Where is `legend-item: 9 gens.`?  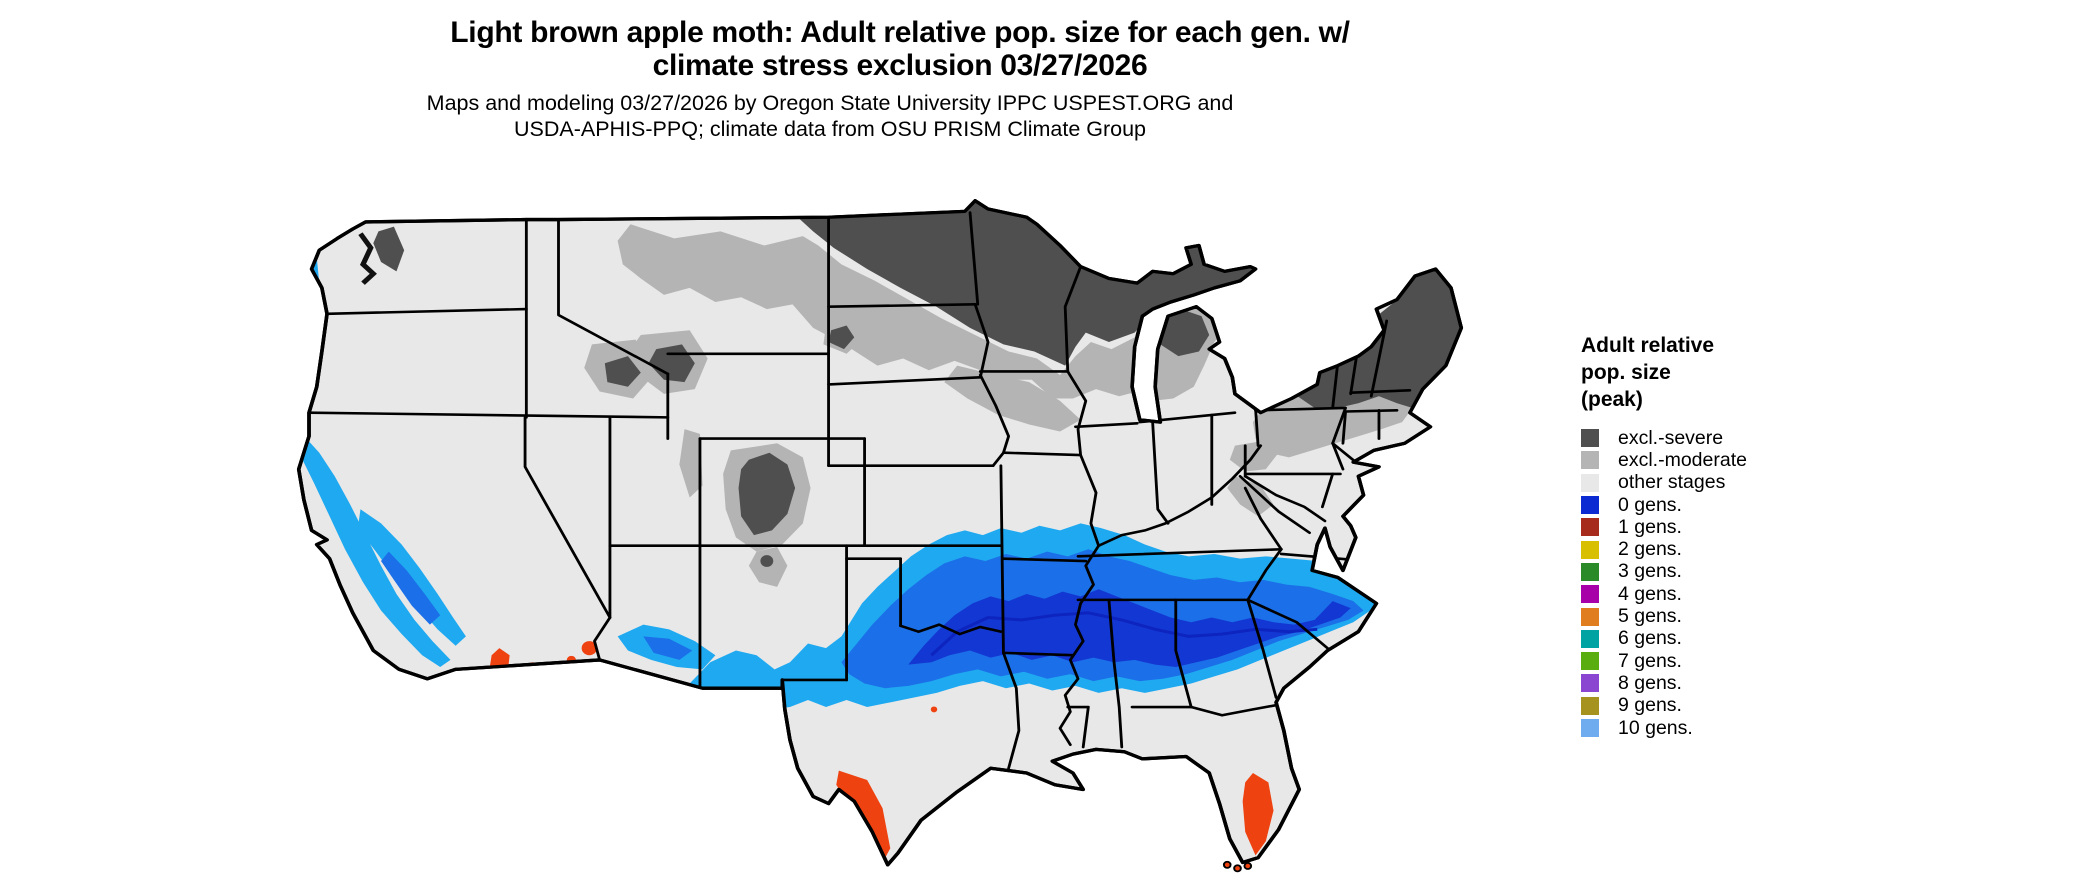 legend-item: 9 gens. is located at coordinates (1711, 705).